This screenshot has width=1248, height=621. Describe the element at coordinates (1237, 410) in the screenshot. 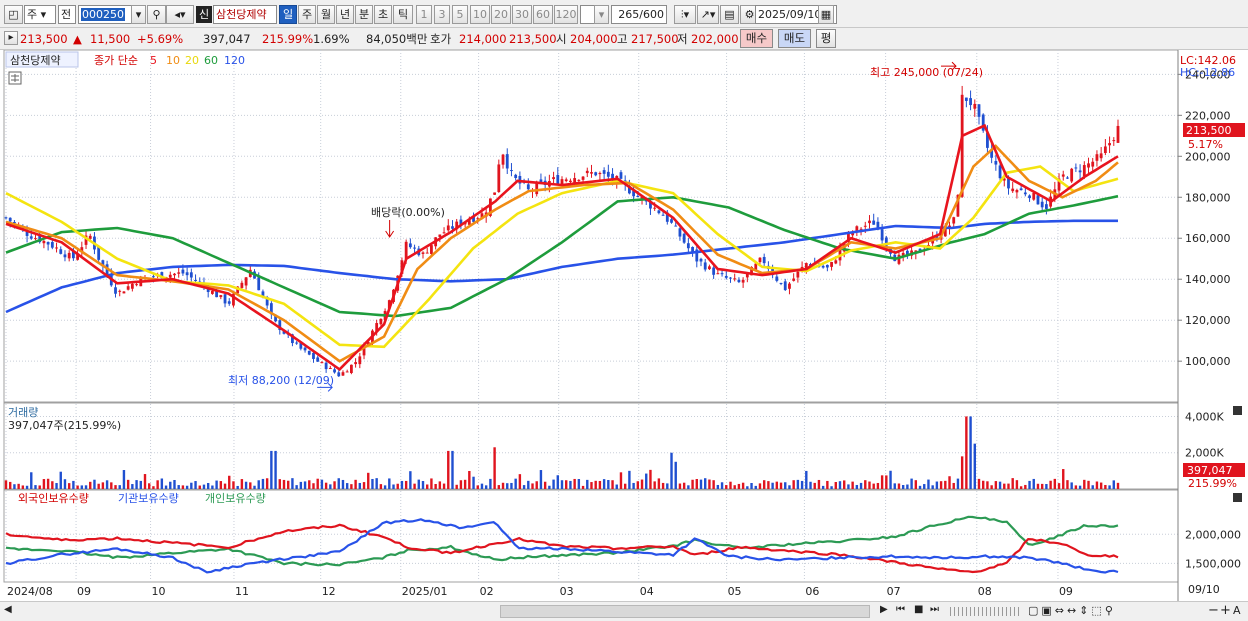

I see `volume-close-icon` at that location.